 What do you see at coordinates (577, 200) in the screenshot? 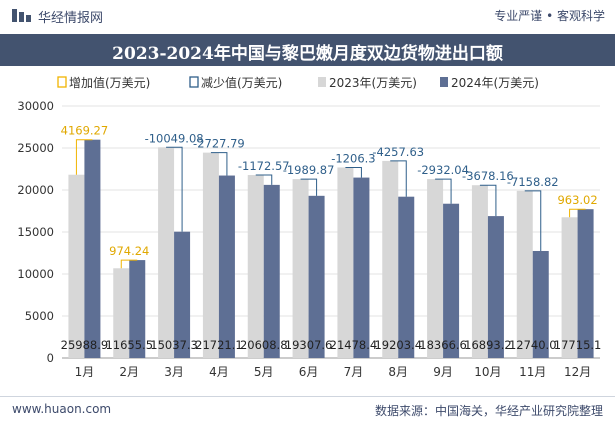
I see `change-value-label: 963.02` at bounding box center [577, 200].